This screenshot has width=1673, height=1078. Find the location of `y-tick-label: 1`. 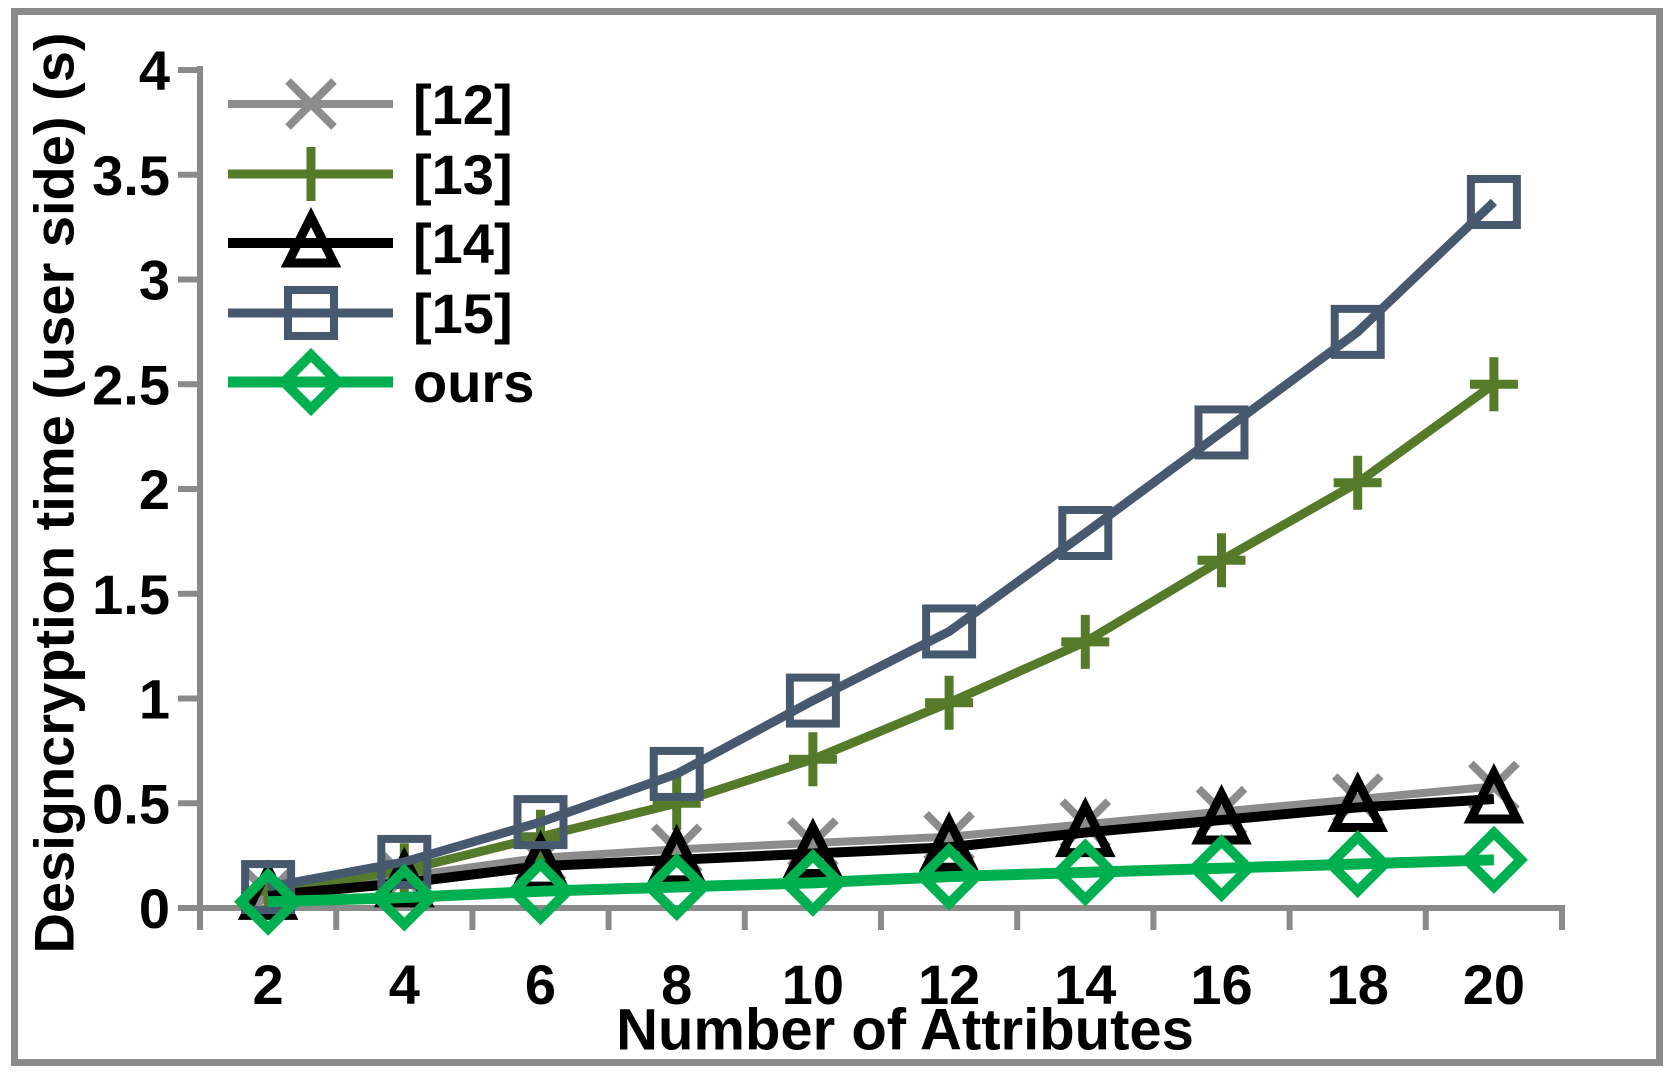

y-tick-label: 1 is located at coordinates (154, 699).